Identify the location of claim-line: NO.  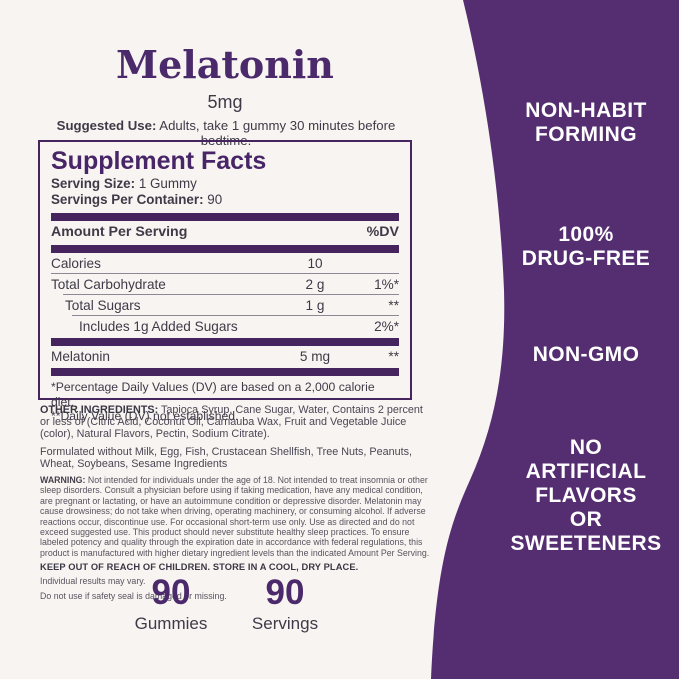
(586, 447).